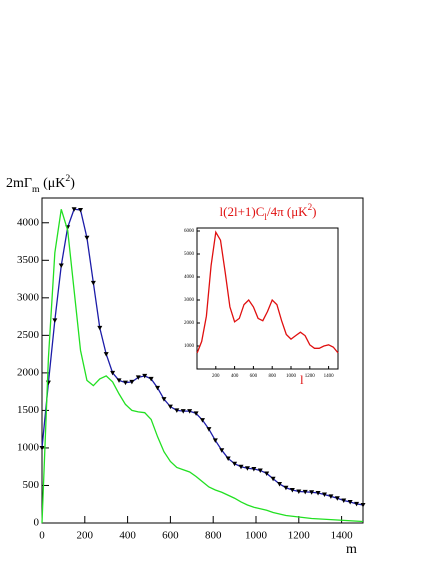 This screenshot has height=564, width=436. What do you see at coordinates (53, 183) in the screenshot?
I see `y-axis-label-part: (μK` at bounding box center [53, 183].